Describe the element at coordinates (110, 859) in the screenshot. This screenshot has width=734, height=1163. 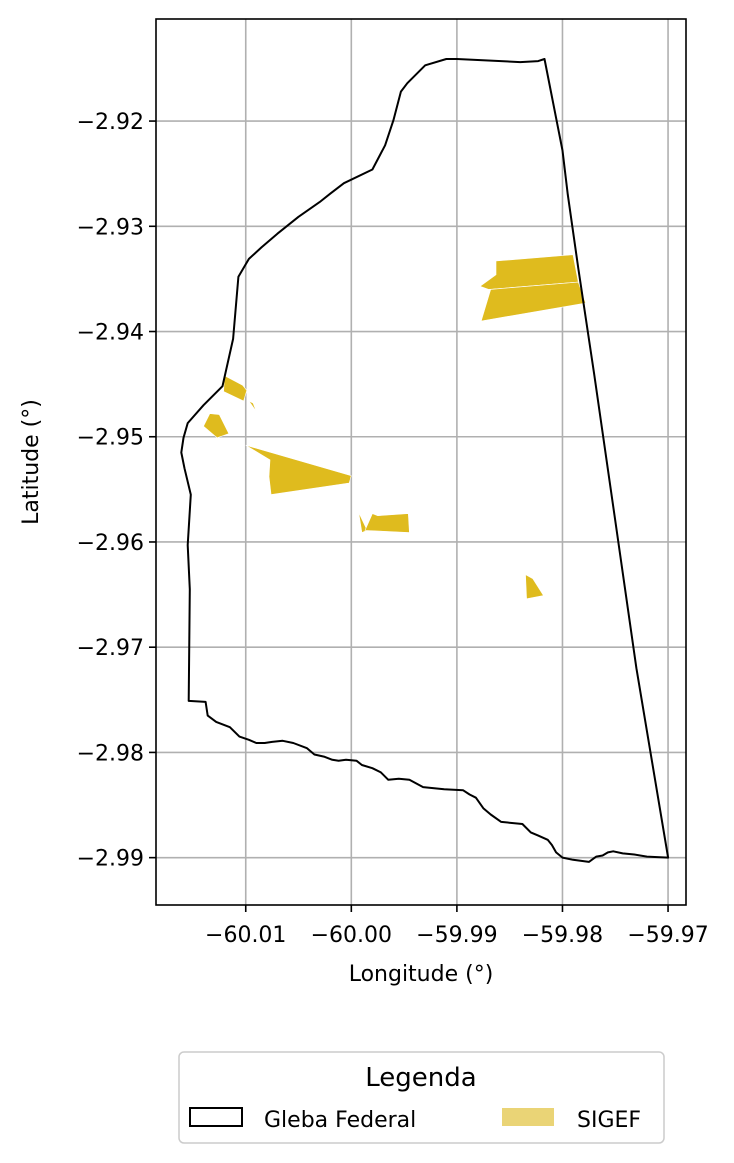
I see `y-tick-label: −2.99` at that location.